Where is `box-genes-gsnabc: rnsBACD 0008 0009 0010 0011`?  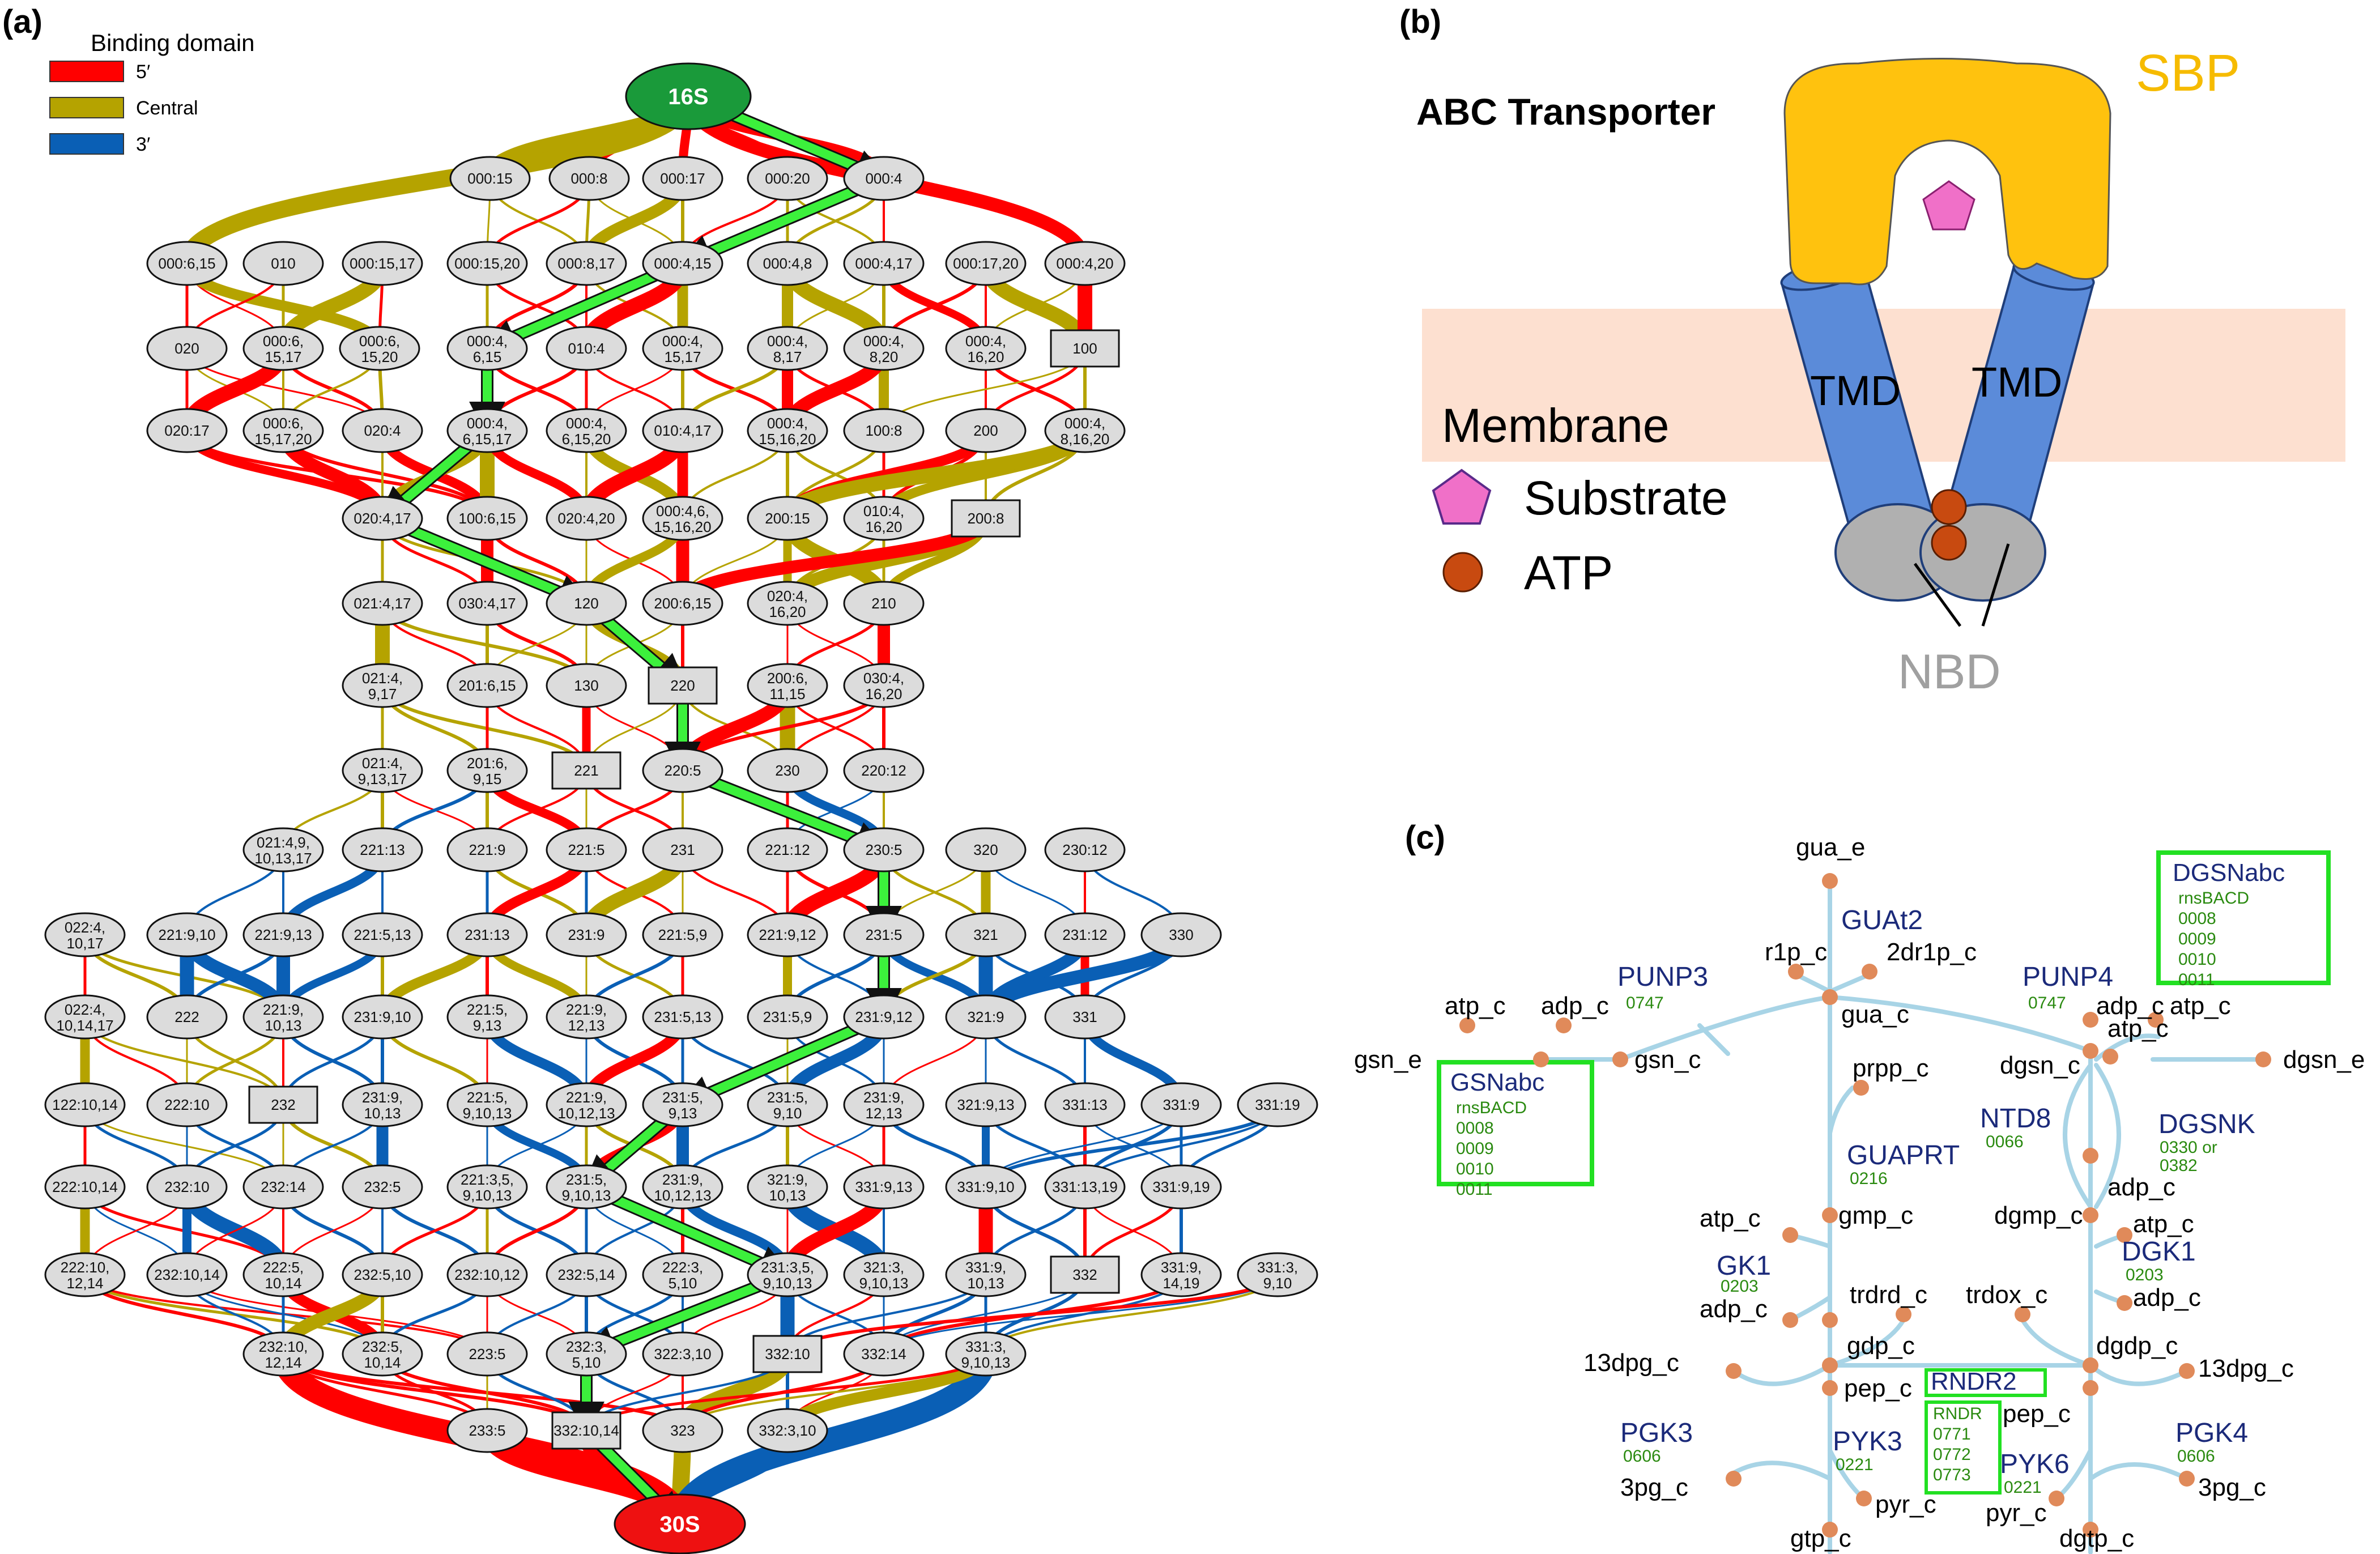
box-genes-gsnabc: rnsBACD 0008 0009 0010 0011 is located at coordinates (1491, 1149).